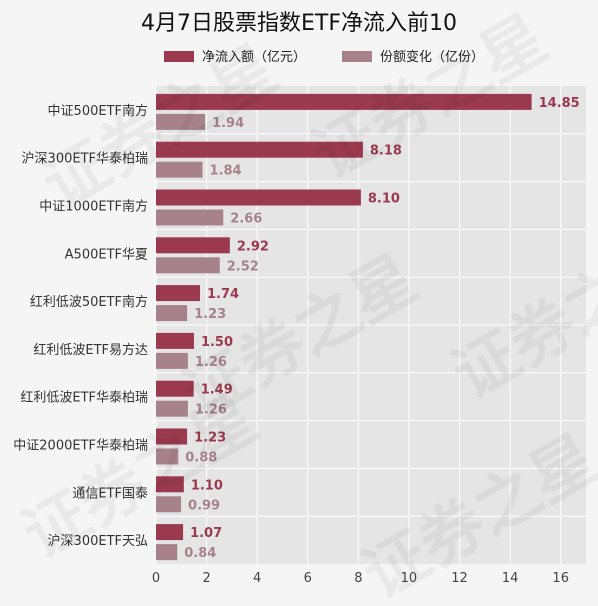  Describe the element at coordinates (80, 446) in the screenshot. I see `category-label: 中证2000ETF华泰柏瑞` at that location.